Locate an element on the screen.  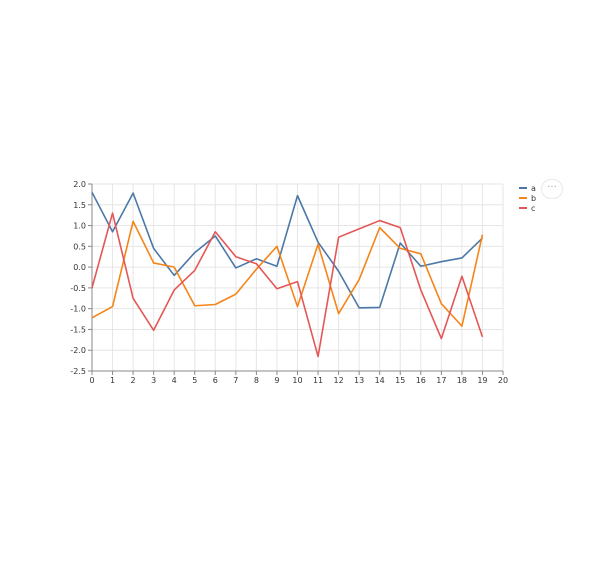
x-tick-label: 1 is located at coordinates (112, 380).